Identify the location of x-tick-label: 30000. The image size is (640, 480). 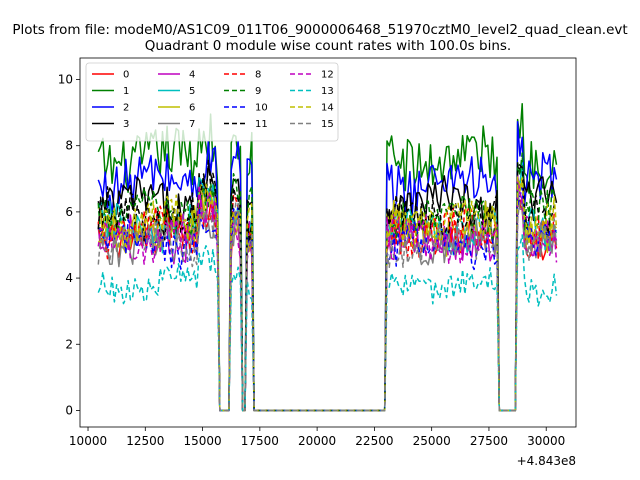
(546, 441).